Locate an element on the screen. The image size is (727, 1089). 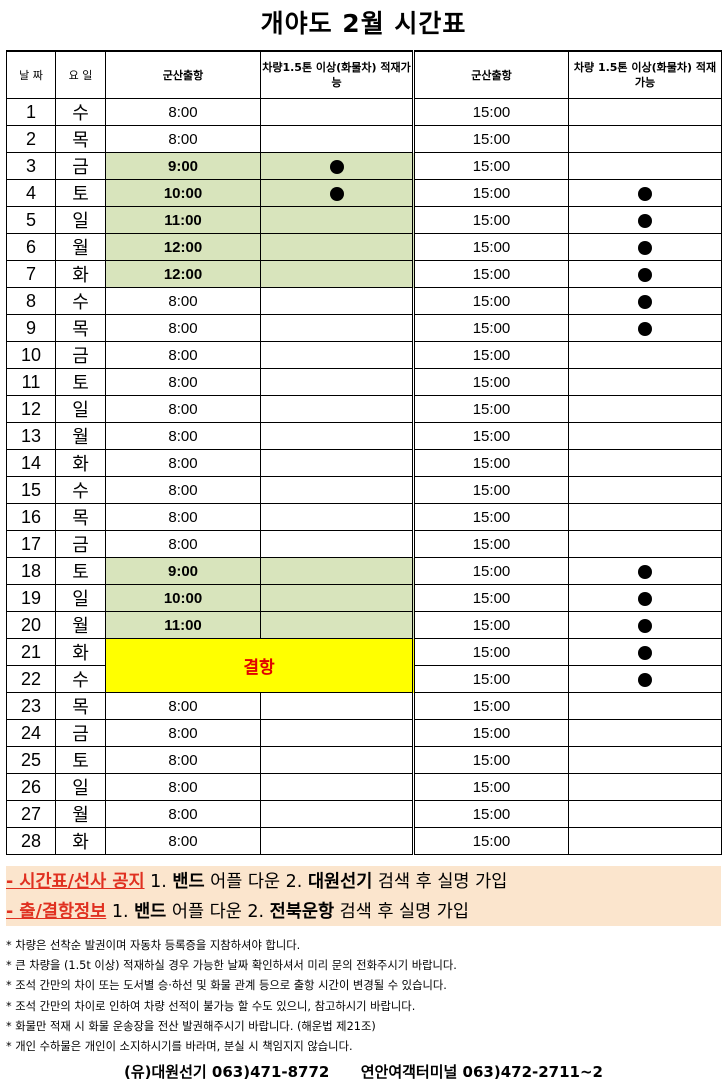
table-row: 28 화 8:00 15:00 is located at coordinates (364, 841).